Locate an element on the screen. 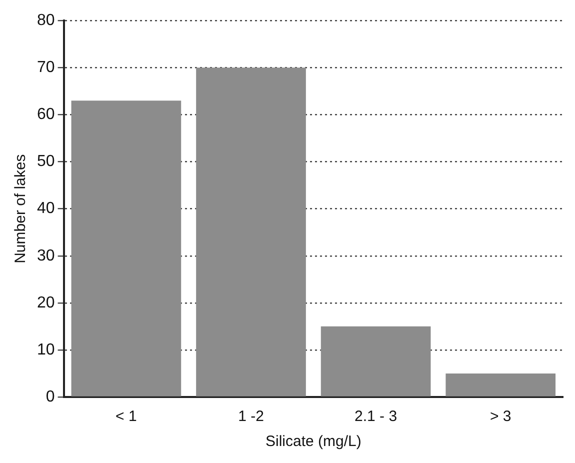  y-tick-label: 30 is located at coordinates (46, 255).